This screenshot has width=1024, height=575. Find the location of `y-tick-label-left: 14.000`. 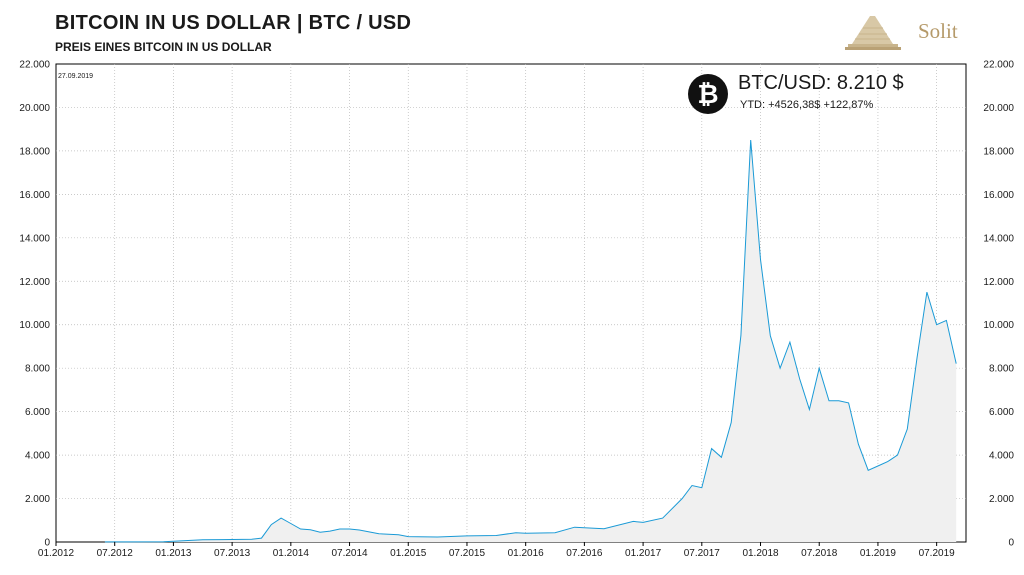

y-tick-label-left: 14.000 is located at coordinates (34, 238).